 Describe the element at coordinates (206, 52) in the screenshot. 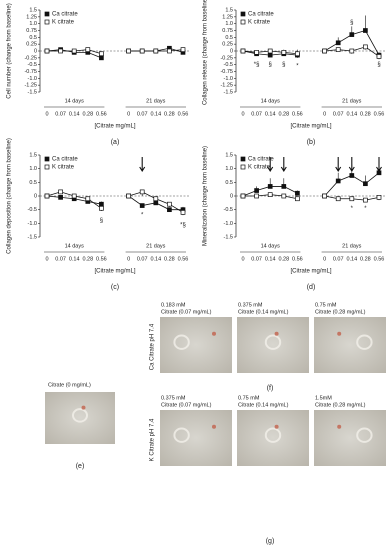

I see `y-axis-label: Collagen release (change from baseline)` at that location.